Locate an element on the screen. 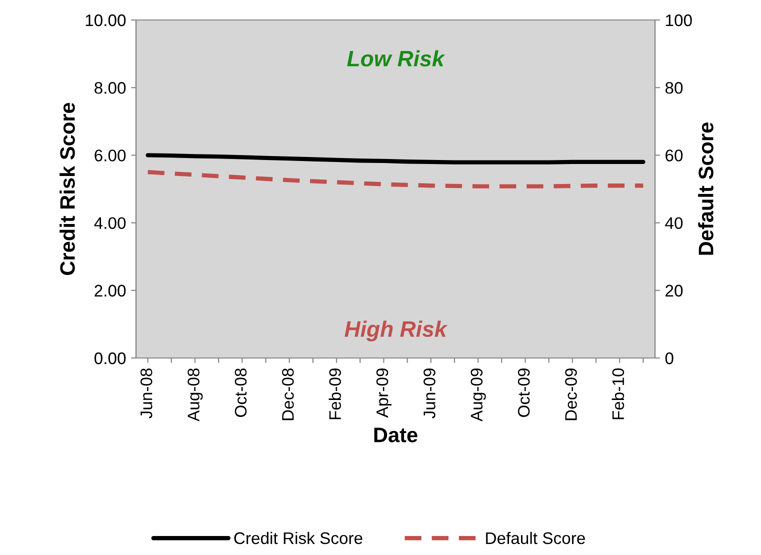 The image size is (761, 555). y-tick-label: 2.00 is located at coordinates (110, 290).